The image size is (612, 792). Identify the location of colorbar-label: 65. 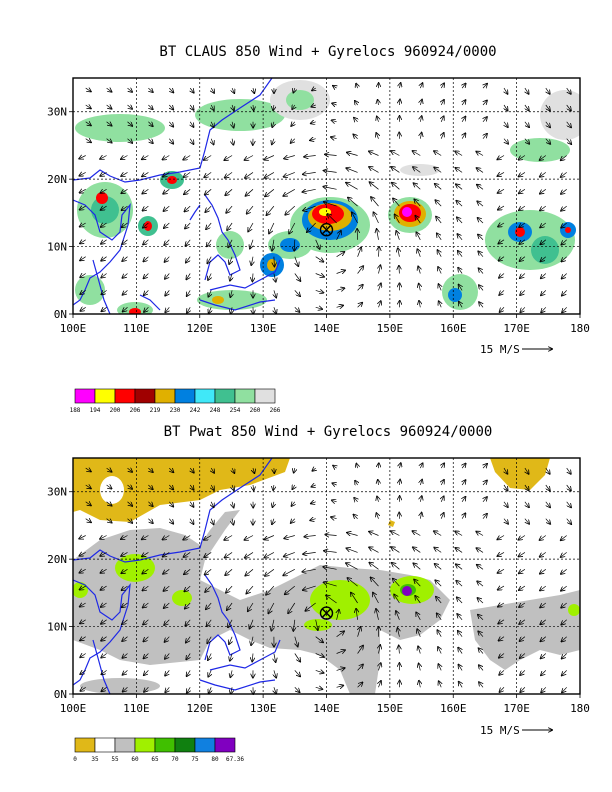
(155, 759).